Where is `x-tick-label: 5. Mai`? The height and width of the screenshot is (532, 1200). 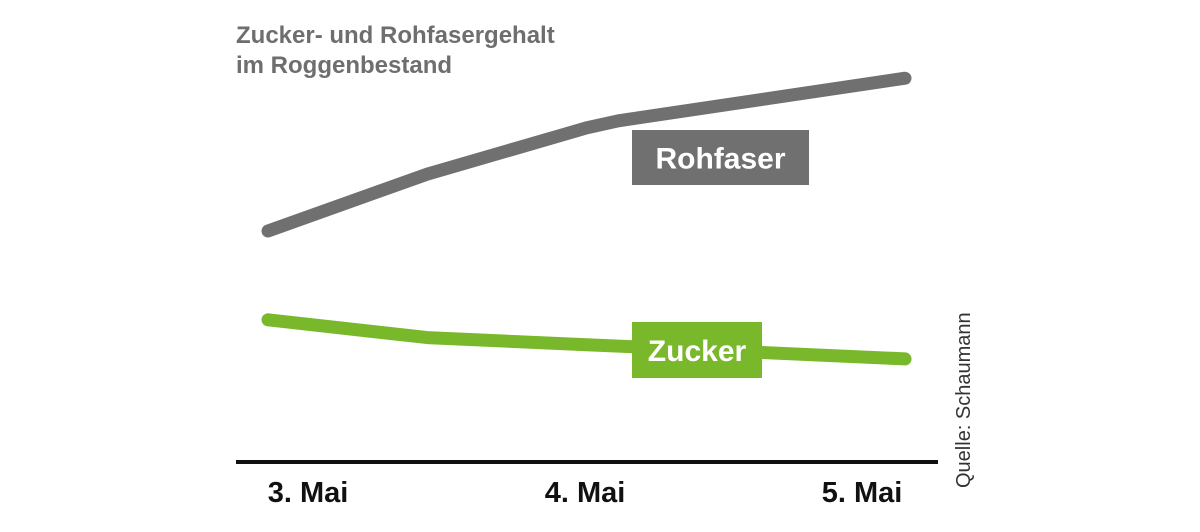
x-tick-label: 5. Mai is located at coordinates (862, 493).